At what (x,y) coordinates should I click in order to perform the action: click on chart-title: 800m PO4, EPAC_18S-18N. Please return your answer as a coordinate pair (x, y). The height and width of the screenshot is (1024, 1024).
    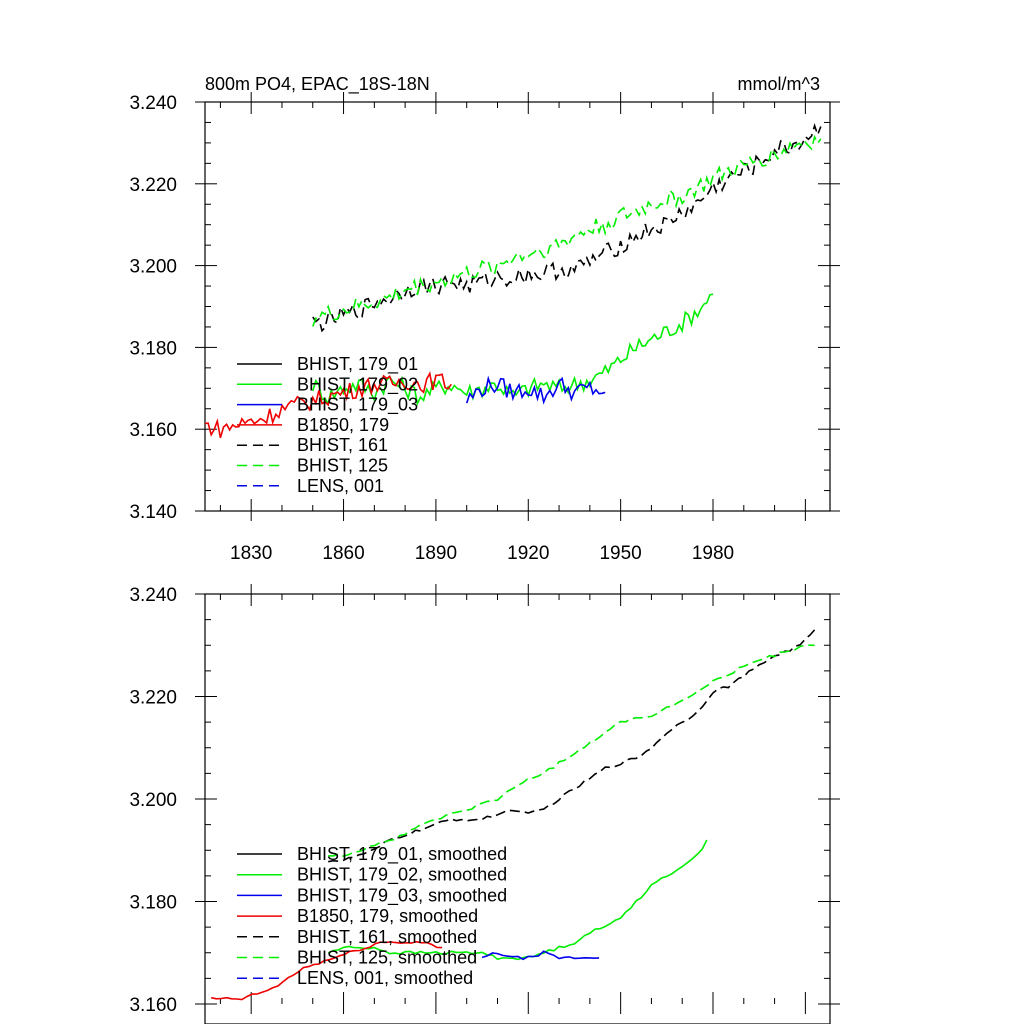
    Looking at the image, I should click on (317, 84).